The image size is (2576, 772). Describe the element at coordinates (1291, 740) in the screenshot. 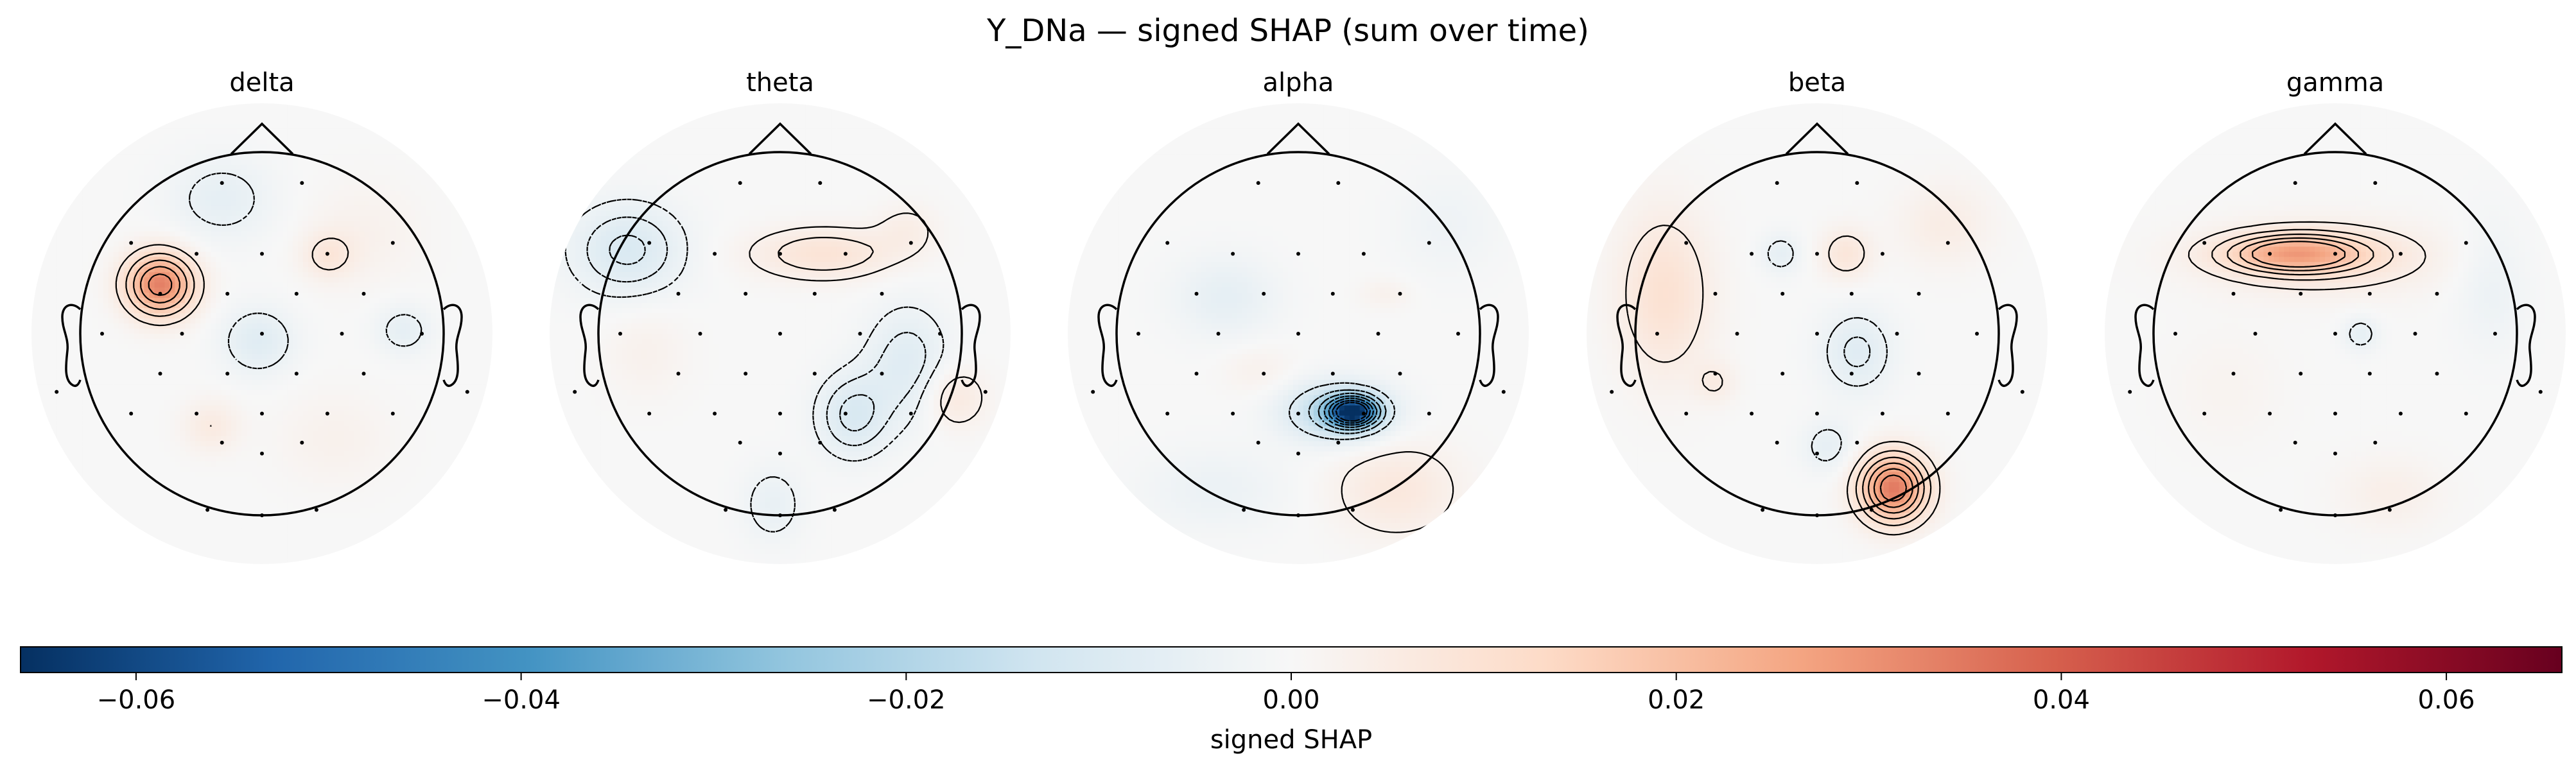

I see `colorbar-label: signed SHAP` at that location.